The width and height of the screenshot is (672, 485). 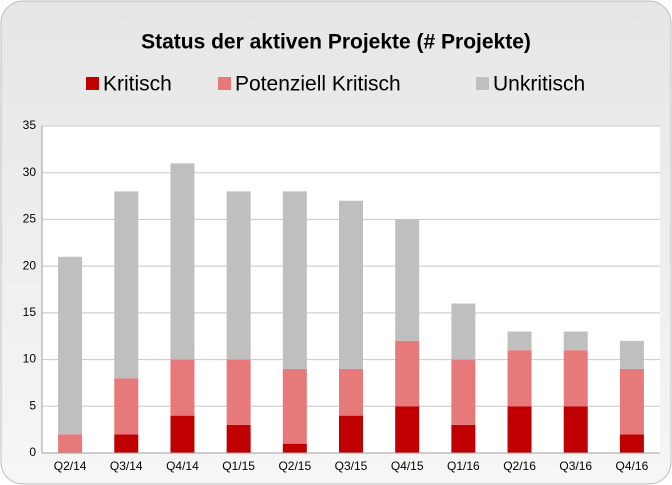 What do you see at coordinates (519, 466) in the screenshot?
I see `x-tick-label: Q2/16` at bounding box center [519, 466].